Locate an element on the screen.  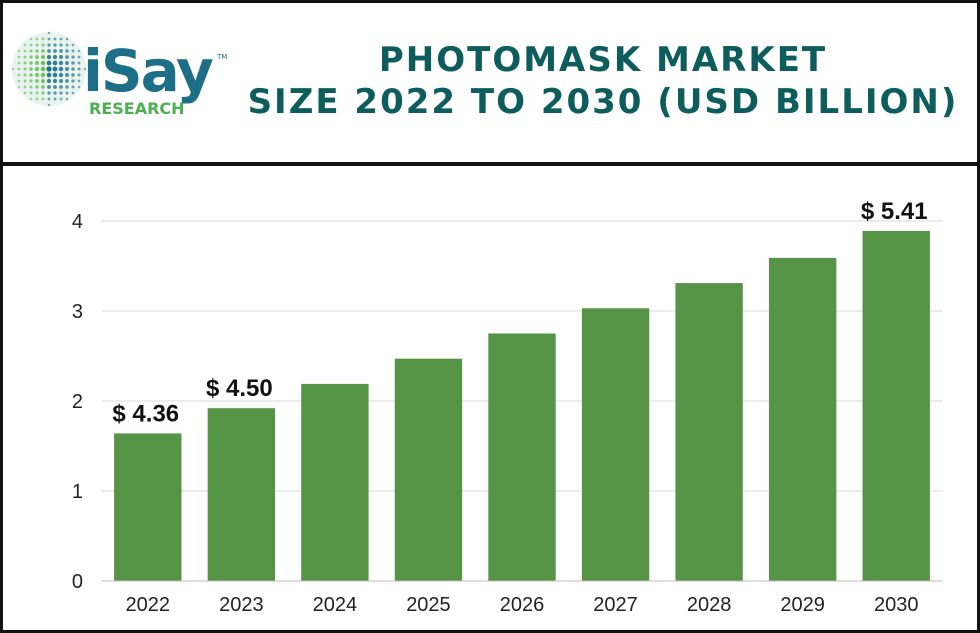
x-tick-label: 2025 is located at coordinates (428, 605).